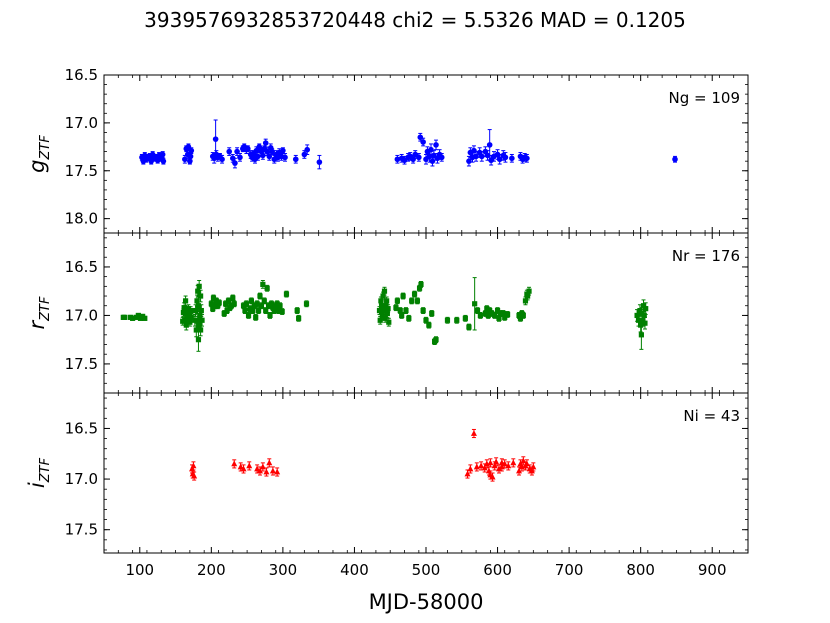  Describe the element at coordinates (39, 472) in the screenshot. I see `y-axis-label: iZTF` at that location.